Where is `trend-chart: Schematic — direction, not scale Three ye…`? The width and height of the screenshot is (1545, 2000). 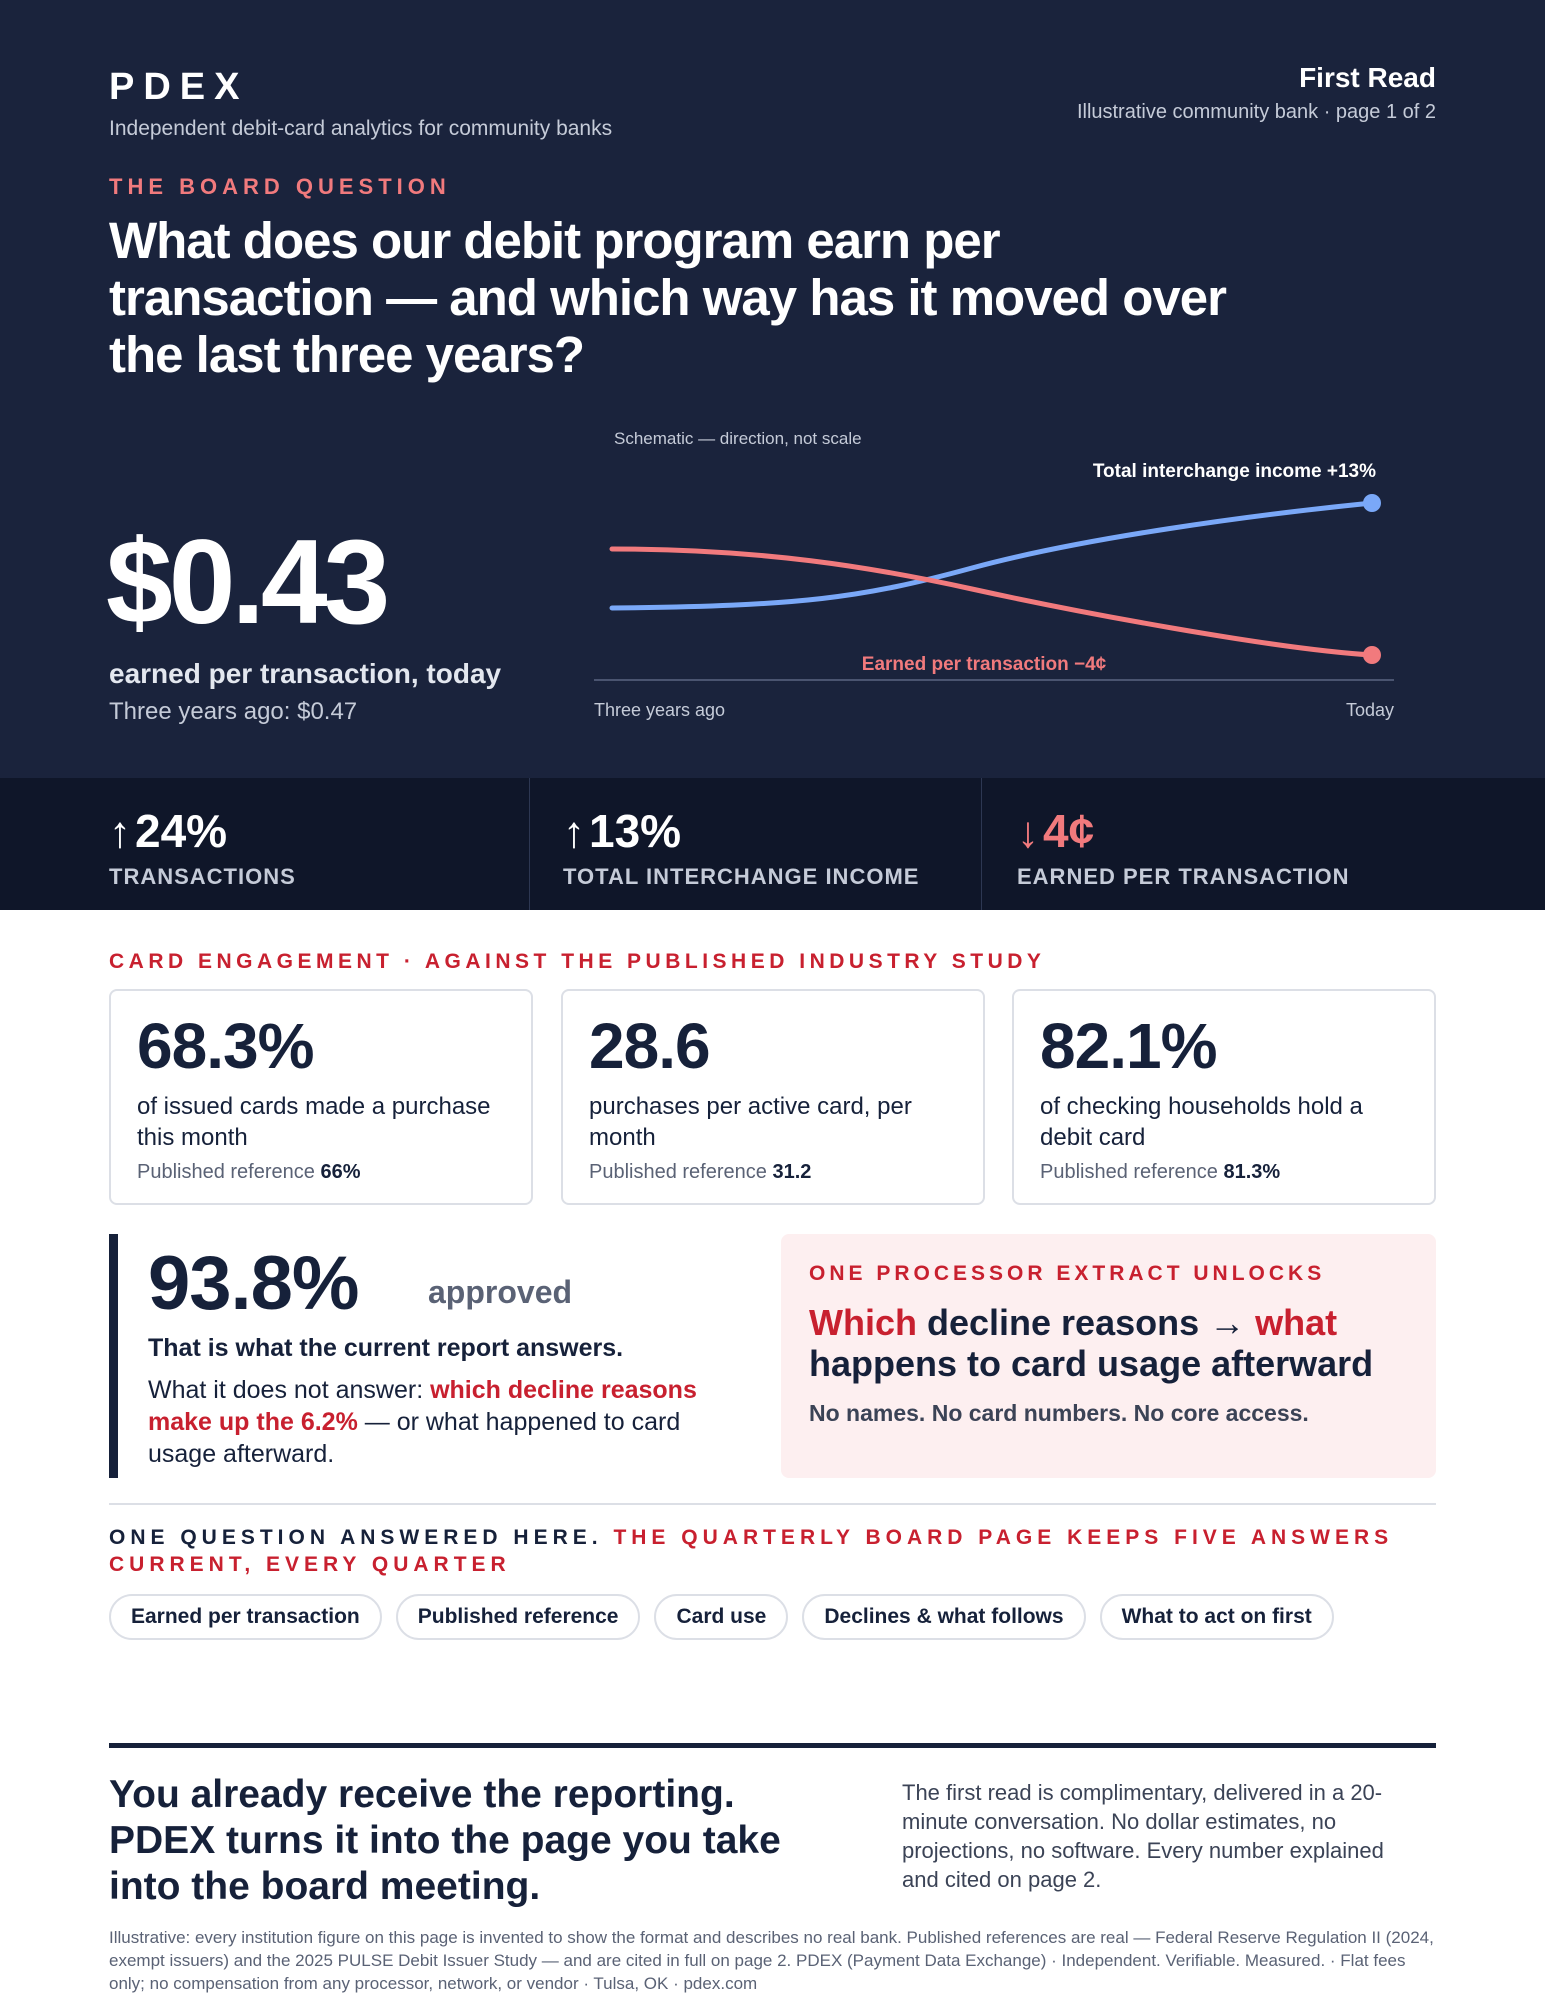
trend-chart: Schematic — direction, not scale Three ye… is located at coordinates (994, 574).